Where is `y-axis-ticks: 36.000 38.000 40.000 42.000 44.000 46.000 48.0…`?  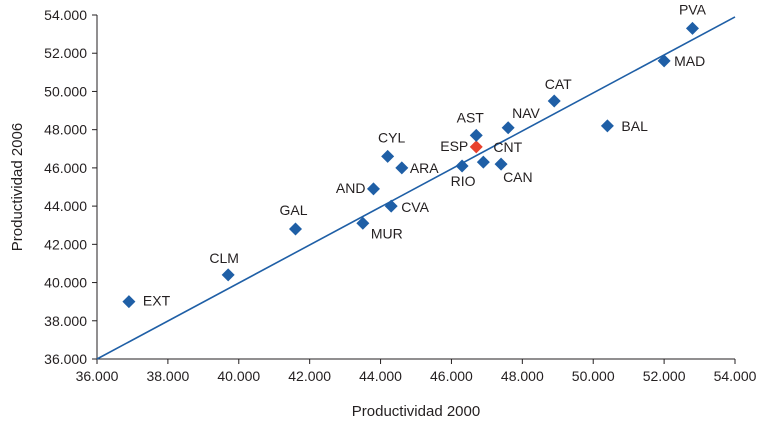 y-axis-ticks: 36.000 38.000 40.000 42.000 44.000 46.000 48.0… is located at coordinates (70, 187).